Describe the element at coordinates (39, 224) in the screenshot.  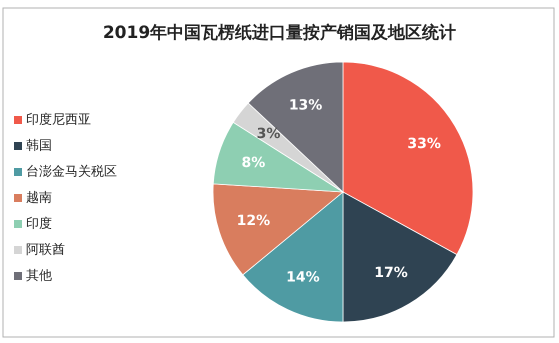
I see `legend-label: 印度` at that location.